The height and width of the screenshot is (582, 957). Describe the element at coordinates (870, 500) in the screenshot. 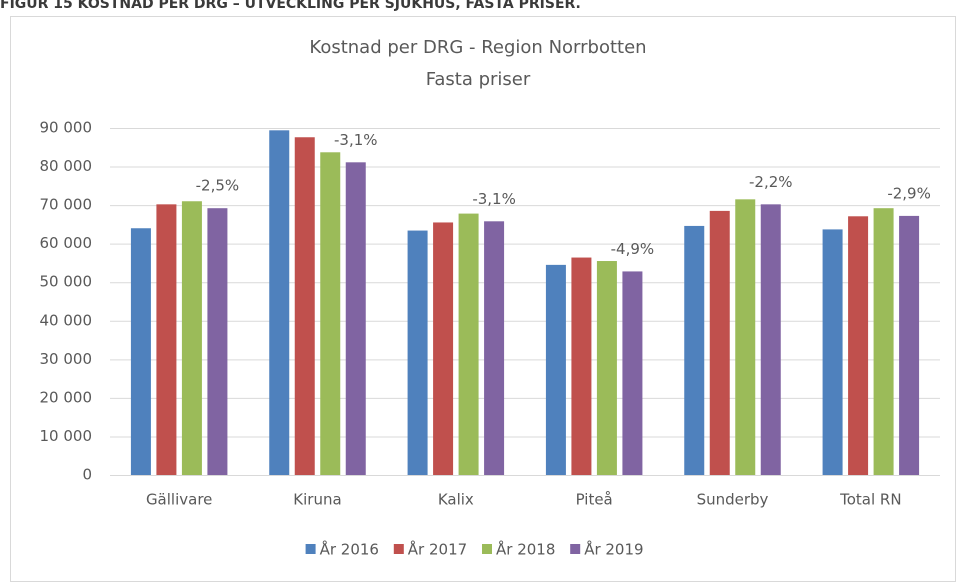

I see `x-tick-label: Total RN` at that location.